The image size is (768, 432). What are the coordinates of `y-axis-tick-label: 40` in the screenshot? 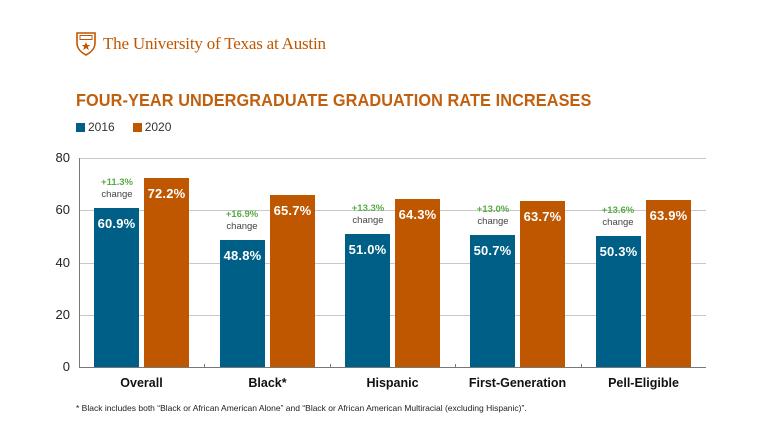 It's located at (62, 262).